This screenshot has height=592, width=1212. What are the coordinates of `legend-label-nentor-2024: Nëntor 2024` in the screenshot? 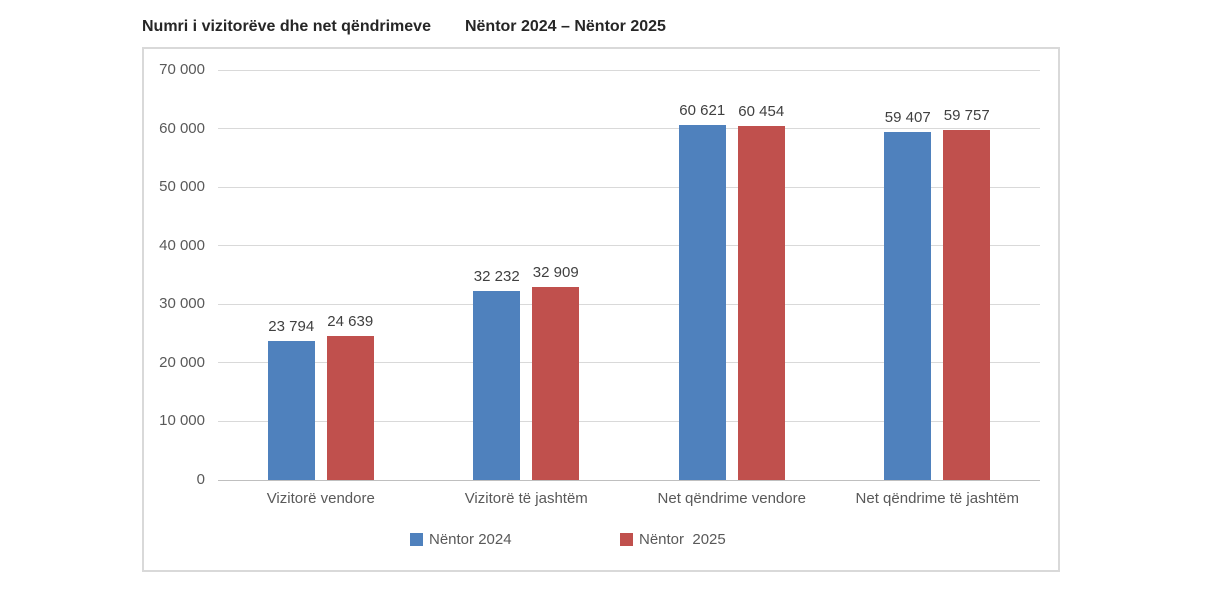 It's located at (470, 539).